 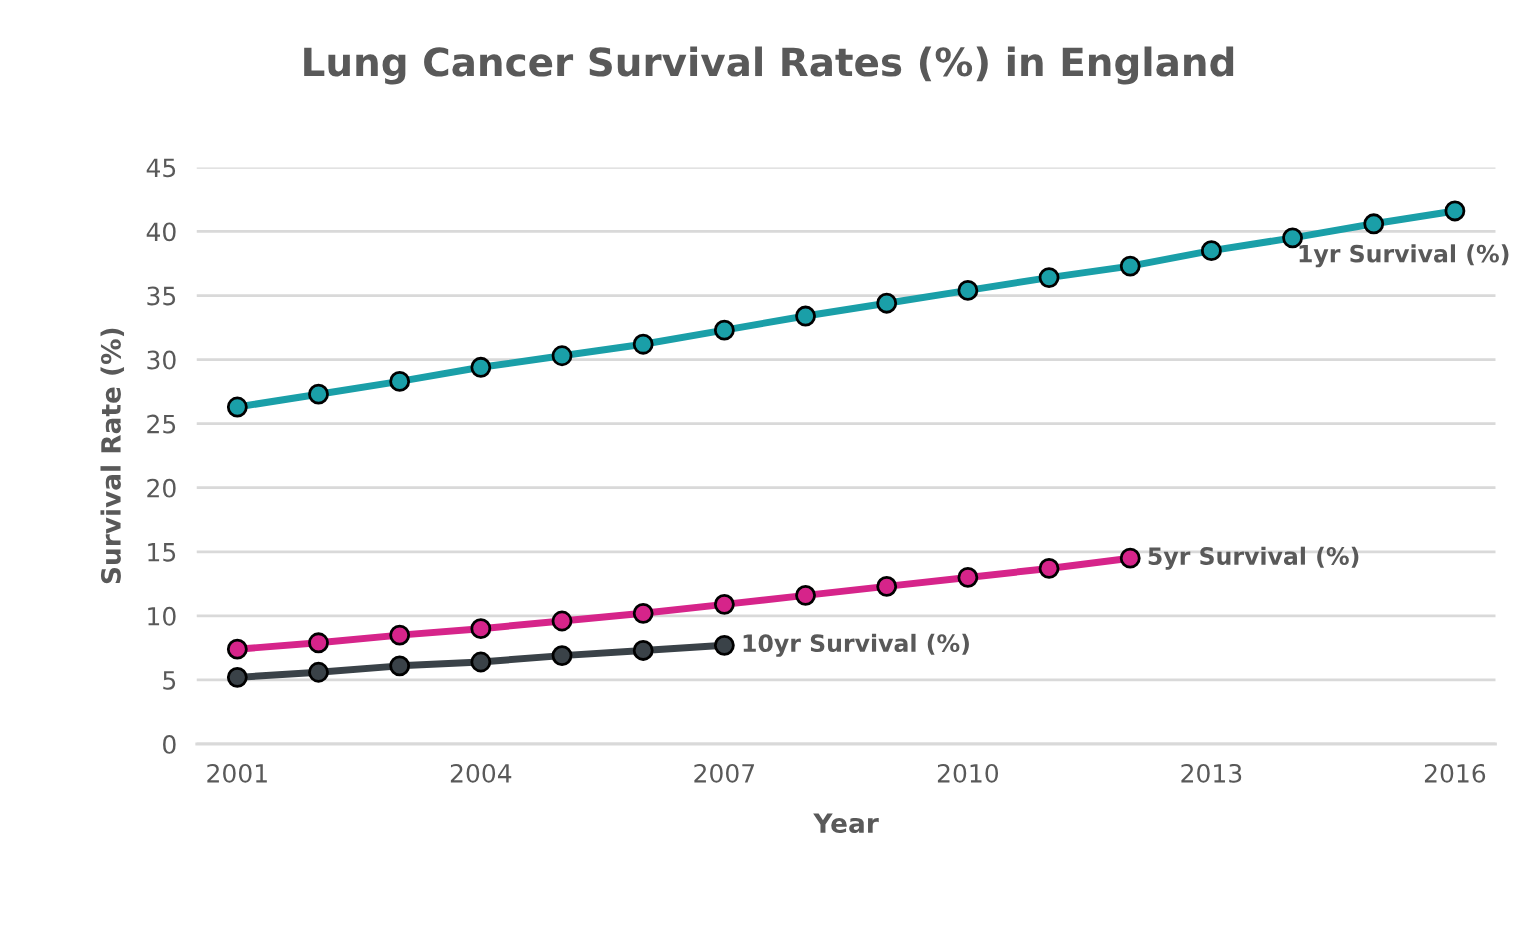 What do you see at coordinates (846, 823) in the screenshot?
I see `x-axis-title: Year` at bounding box center [846, 823].